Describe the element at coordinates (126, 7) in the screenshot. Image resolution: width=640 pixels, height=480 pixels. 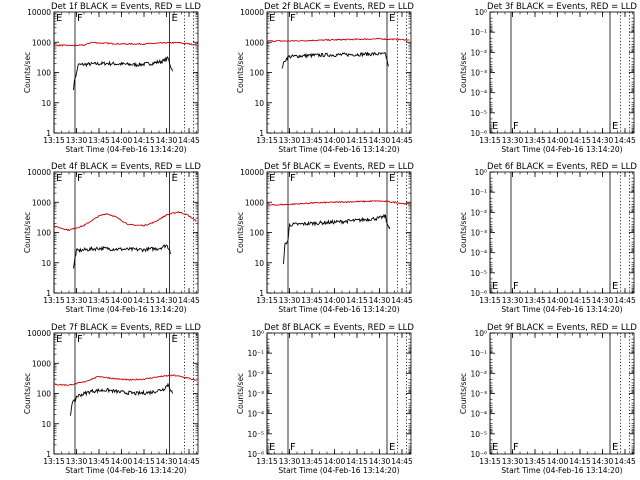
I see `panel-title: Det 1f BLACK = Events, RED = LLD` at that location.